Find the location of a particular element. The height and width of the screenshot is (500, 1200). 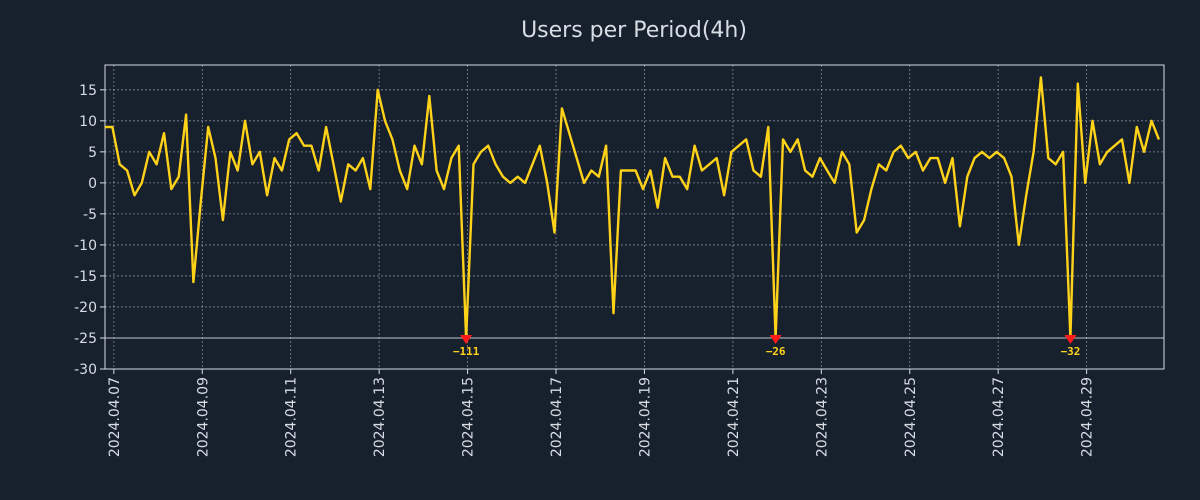

x-tick-label: 2024.04.23 is located at coordinates (822, 417).